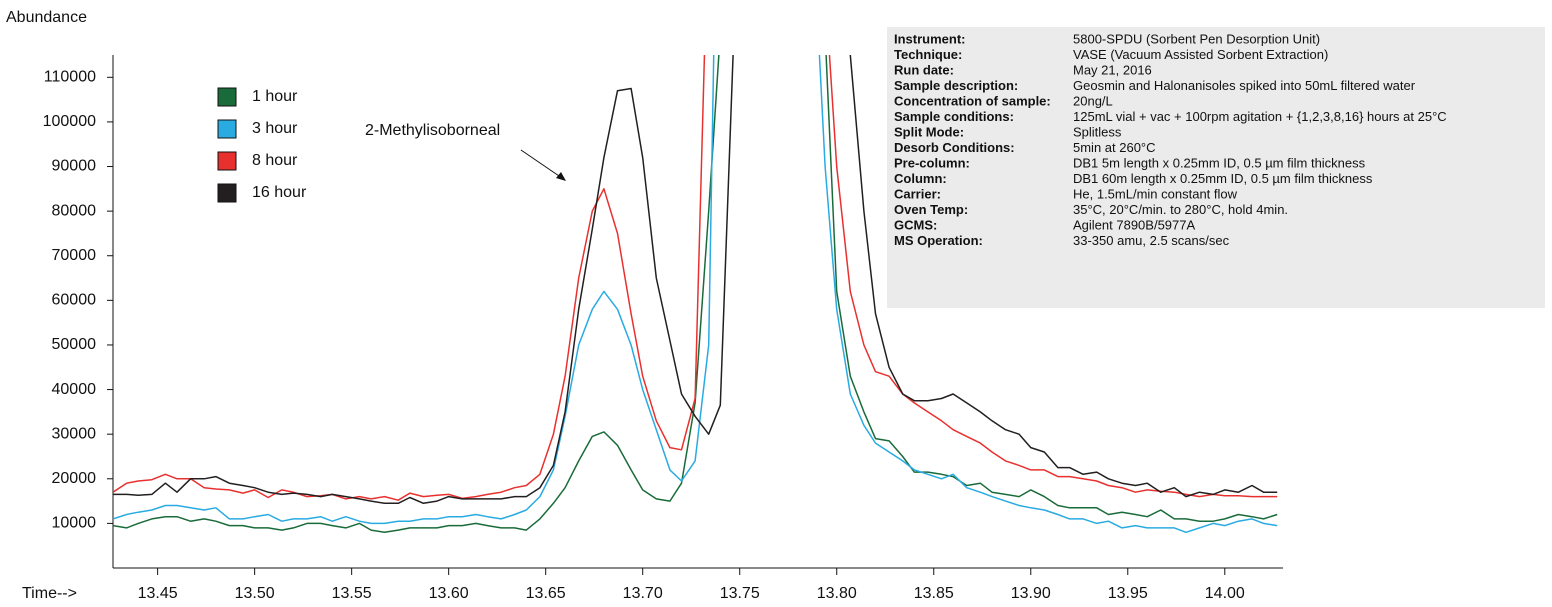 Image resolution: width=1552 pixels, height=607 pixels. What do you see at coordinates (932, 162) in the screenshot?
I see `info-key: Pre-column:` at bounding box center [932, 162].